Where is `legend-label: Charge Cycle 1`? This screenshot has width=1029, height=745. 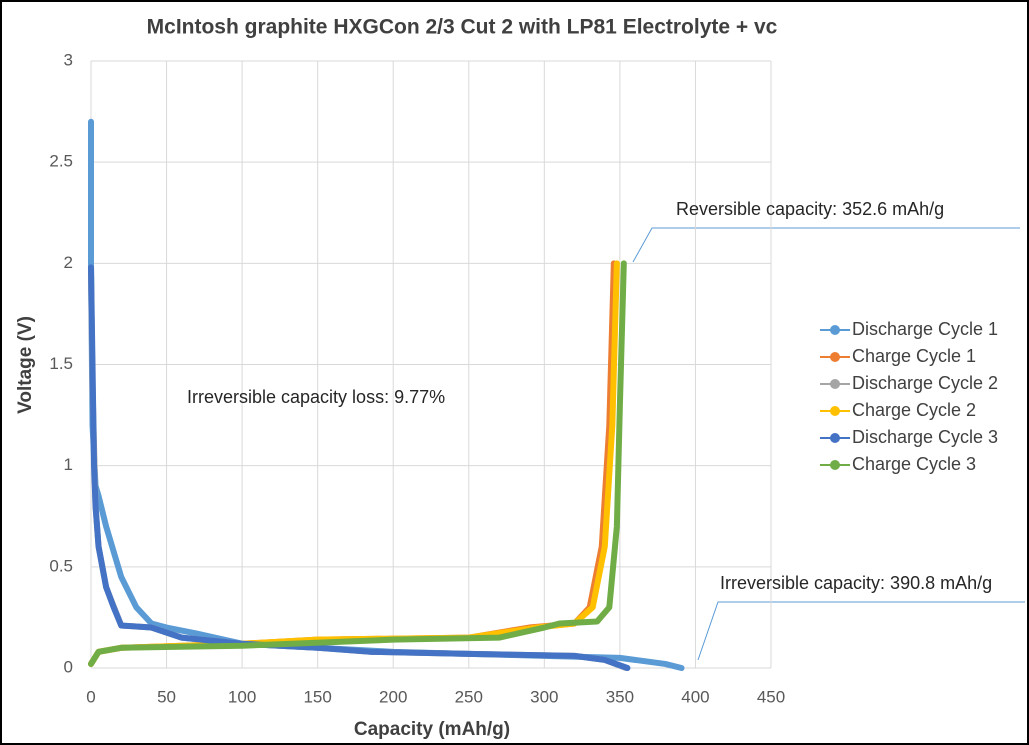
legend-label: Charge Cycle 1 is located at coordinates (914, 356).